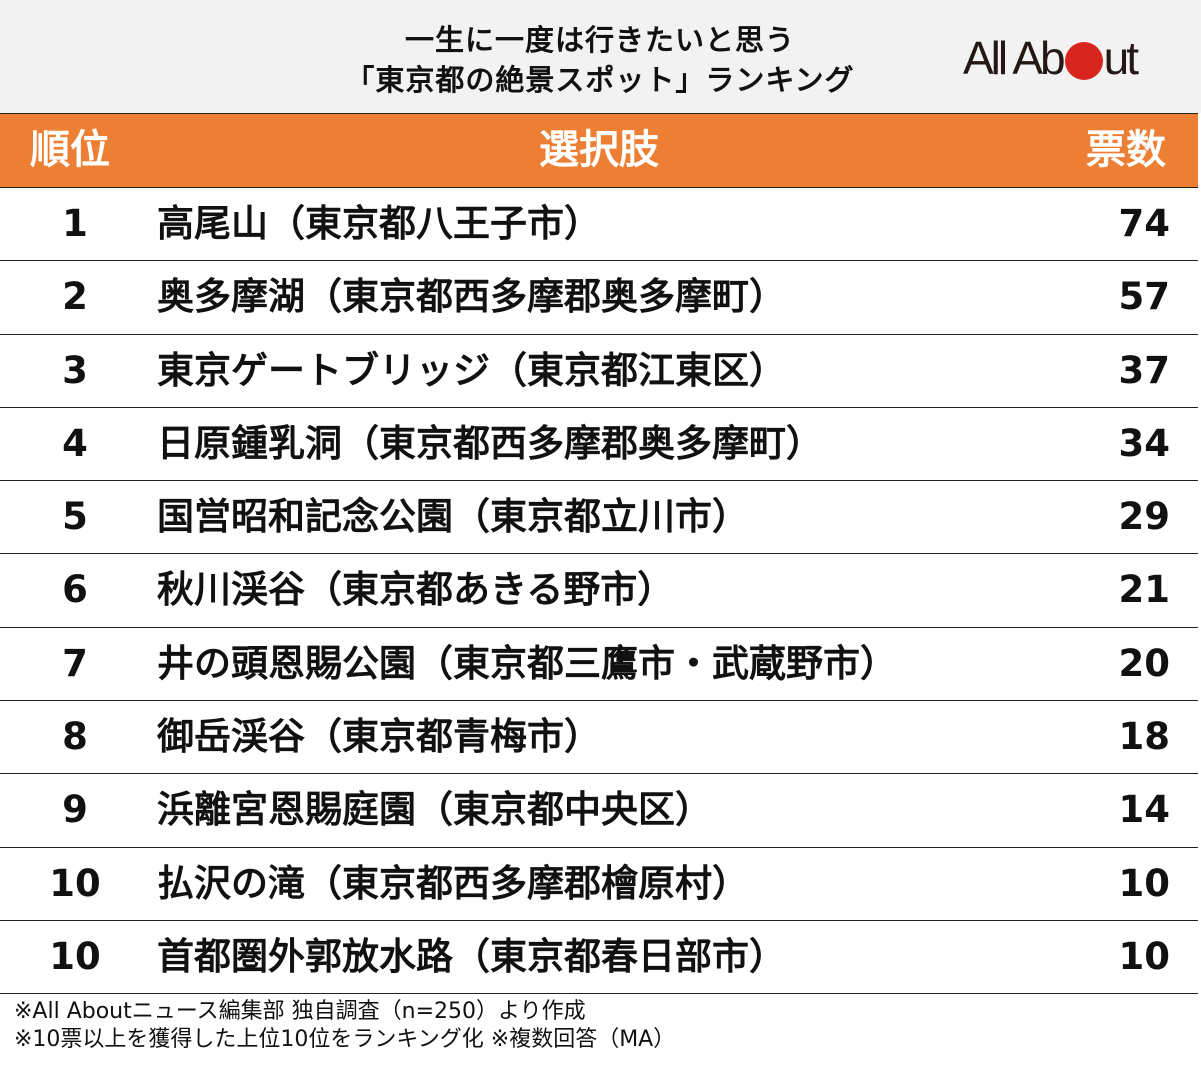 The width and height of the screenshot is (1201, 1069). I want to click on table-row: 10 首都圏外郭放水路（東京都春日部市） 10, so click(599, 958).